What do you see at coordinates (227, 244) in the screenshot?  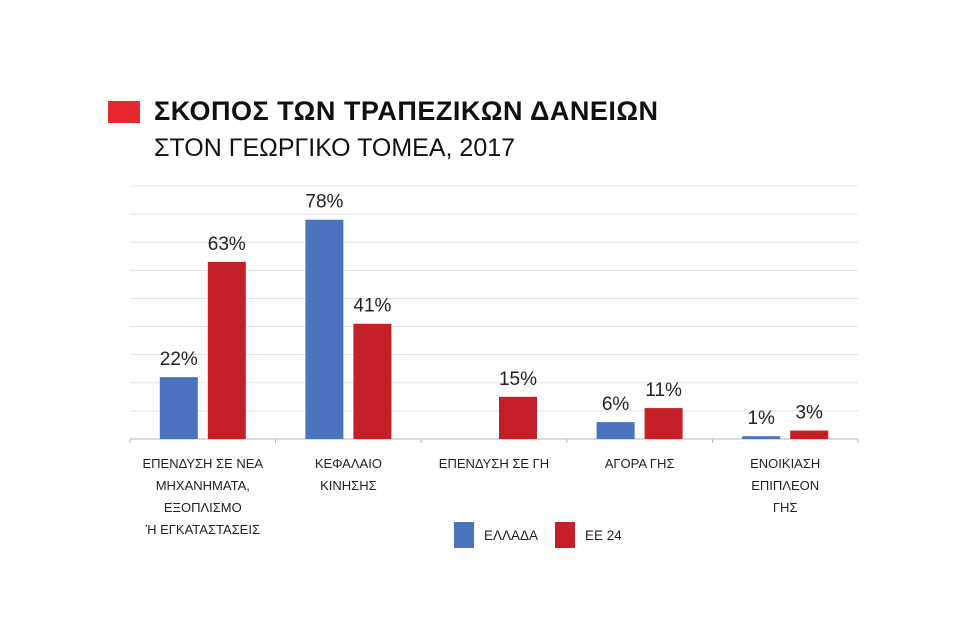 I see `value-label-eu24: 63%` at bounding box center [227, 244].